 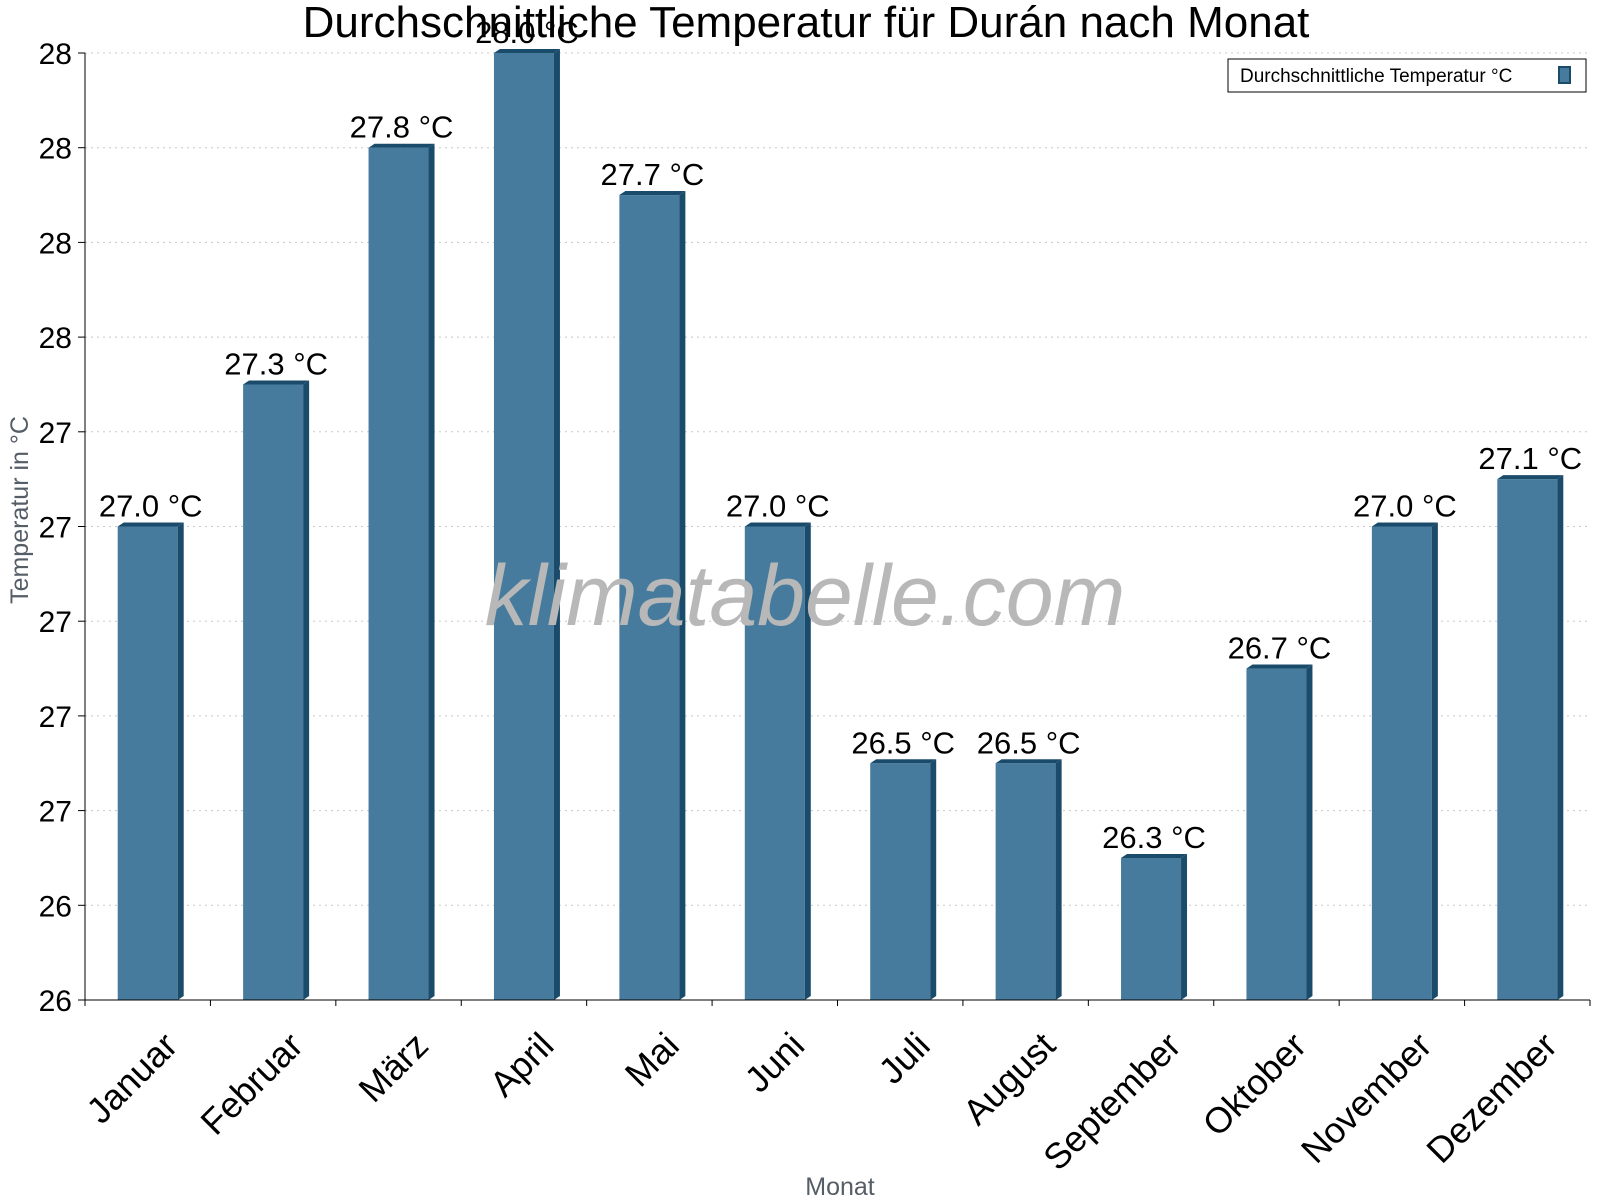 I want to click on data-label: 27.8 °C, so click(x=402, y=127).